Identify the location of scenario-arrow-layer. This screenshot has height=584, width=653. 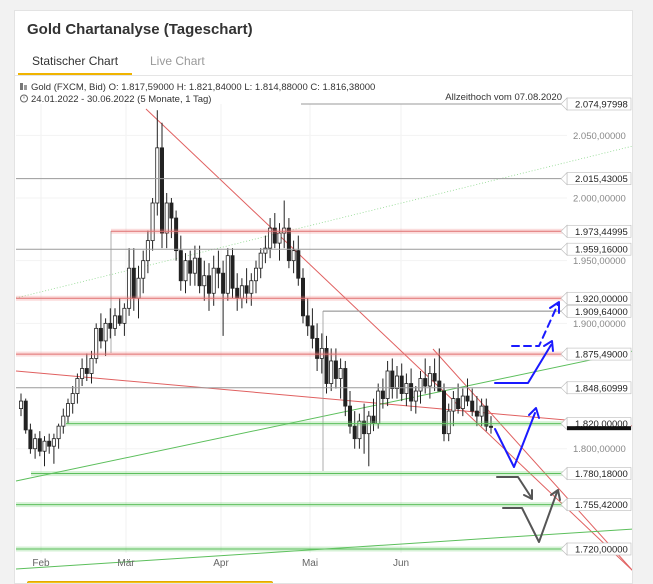
(527, 422).